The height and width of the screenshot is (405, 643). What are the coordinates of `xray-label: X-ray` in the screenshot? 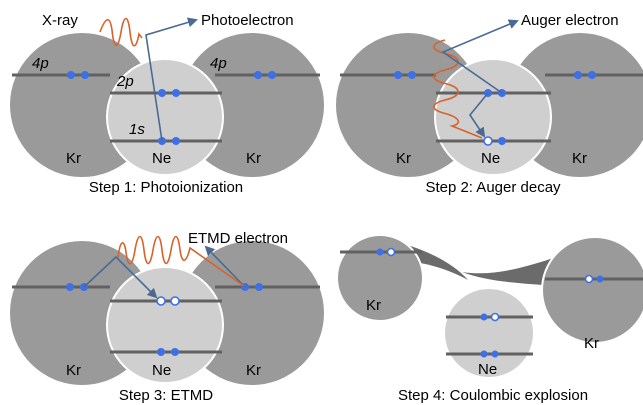 It's located at (60, 20).